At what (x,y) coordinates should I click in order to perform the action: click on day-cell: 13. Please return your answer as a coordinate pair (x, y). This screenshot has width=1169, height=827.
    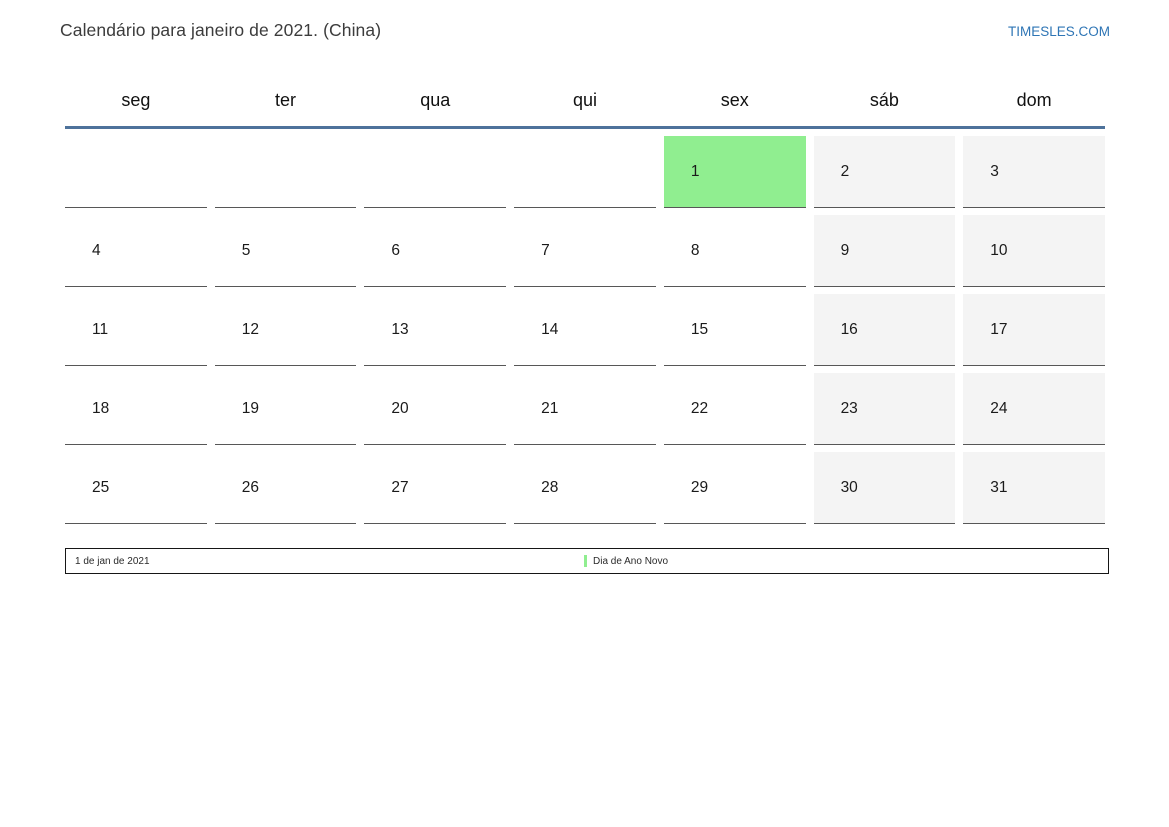
    Looking at the image, I should click on (435, 330).